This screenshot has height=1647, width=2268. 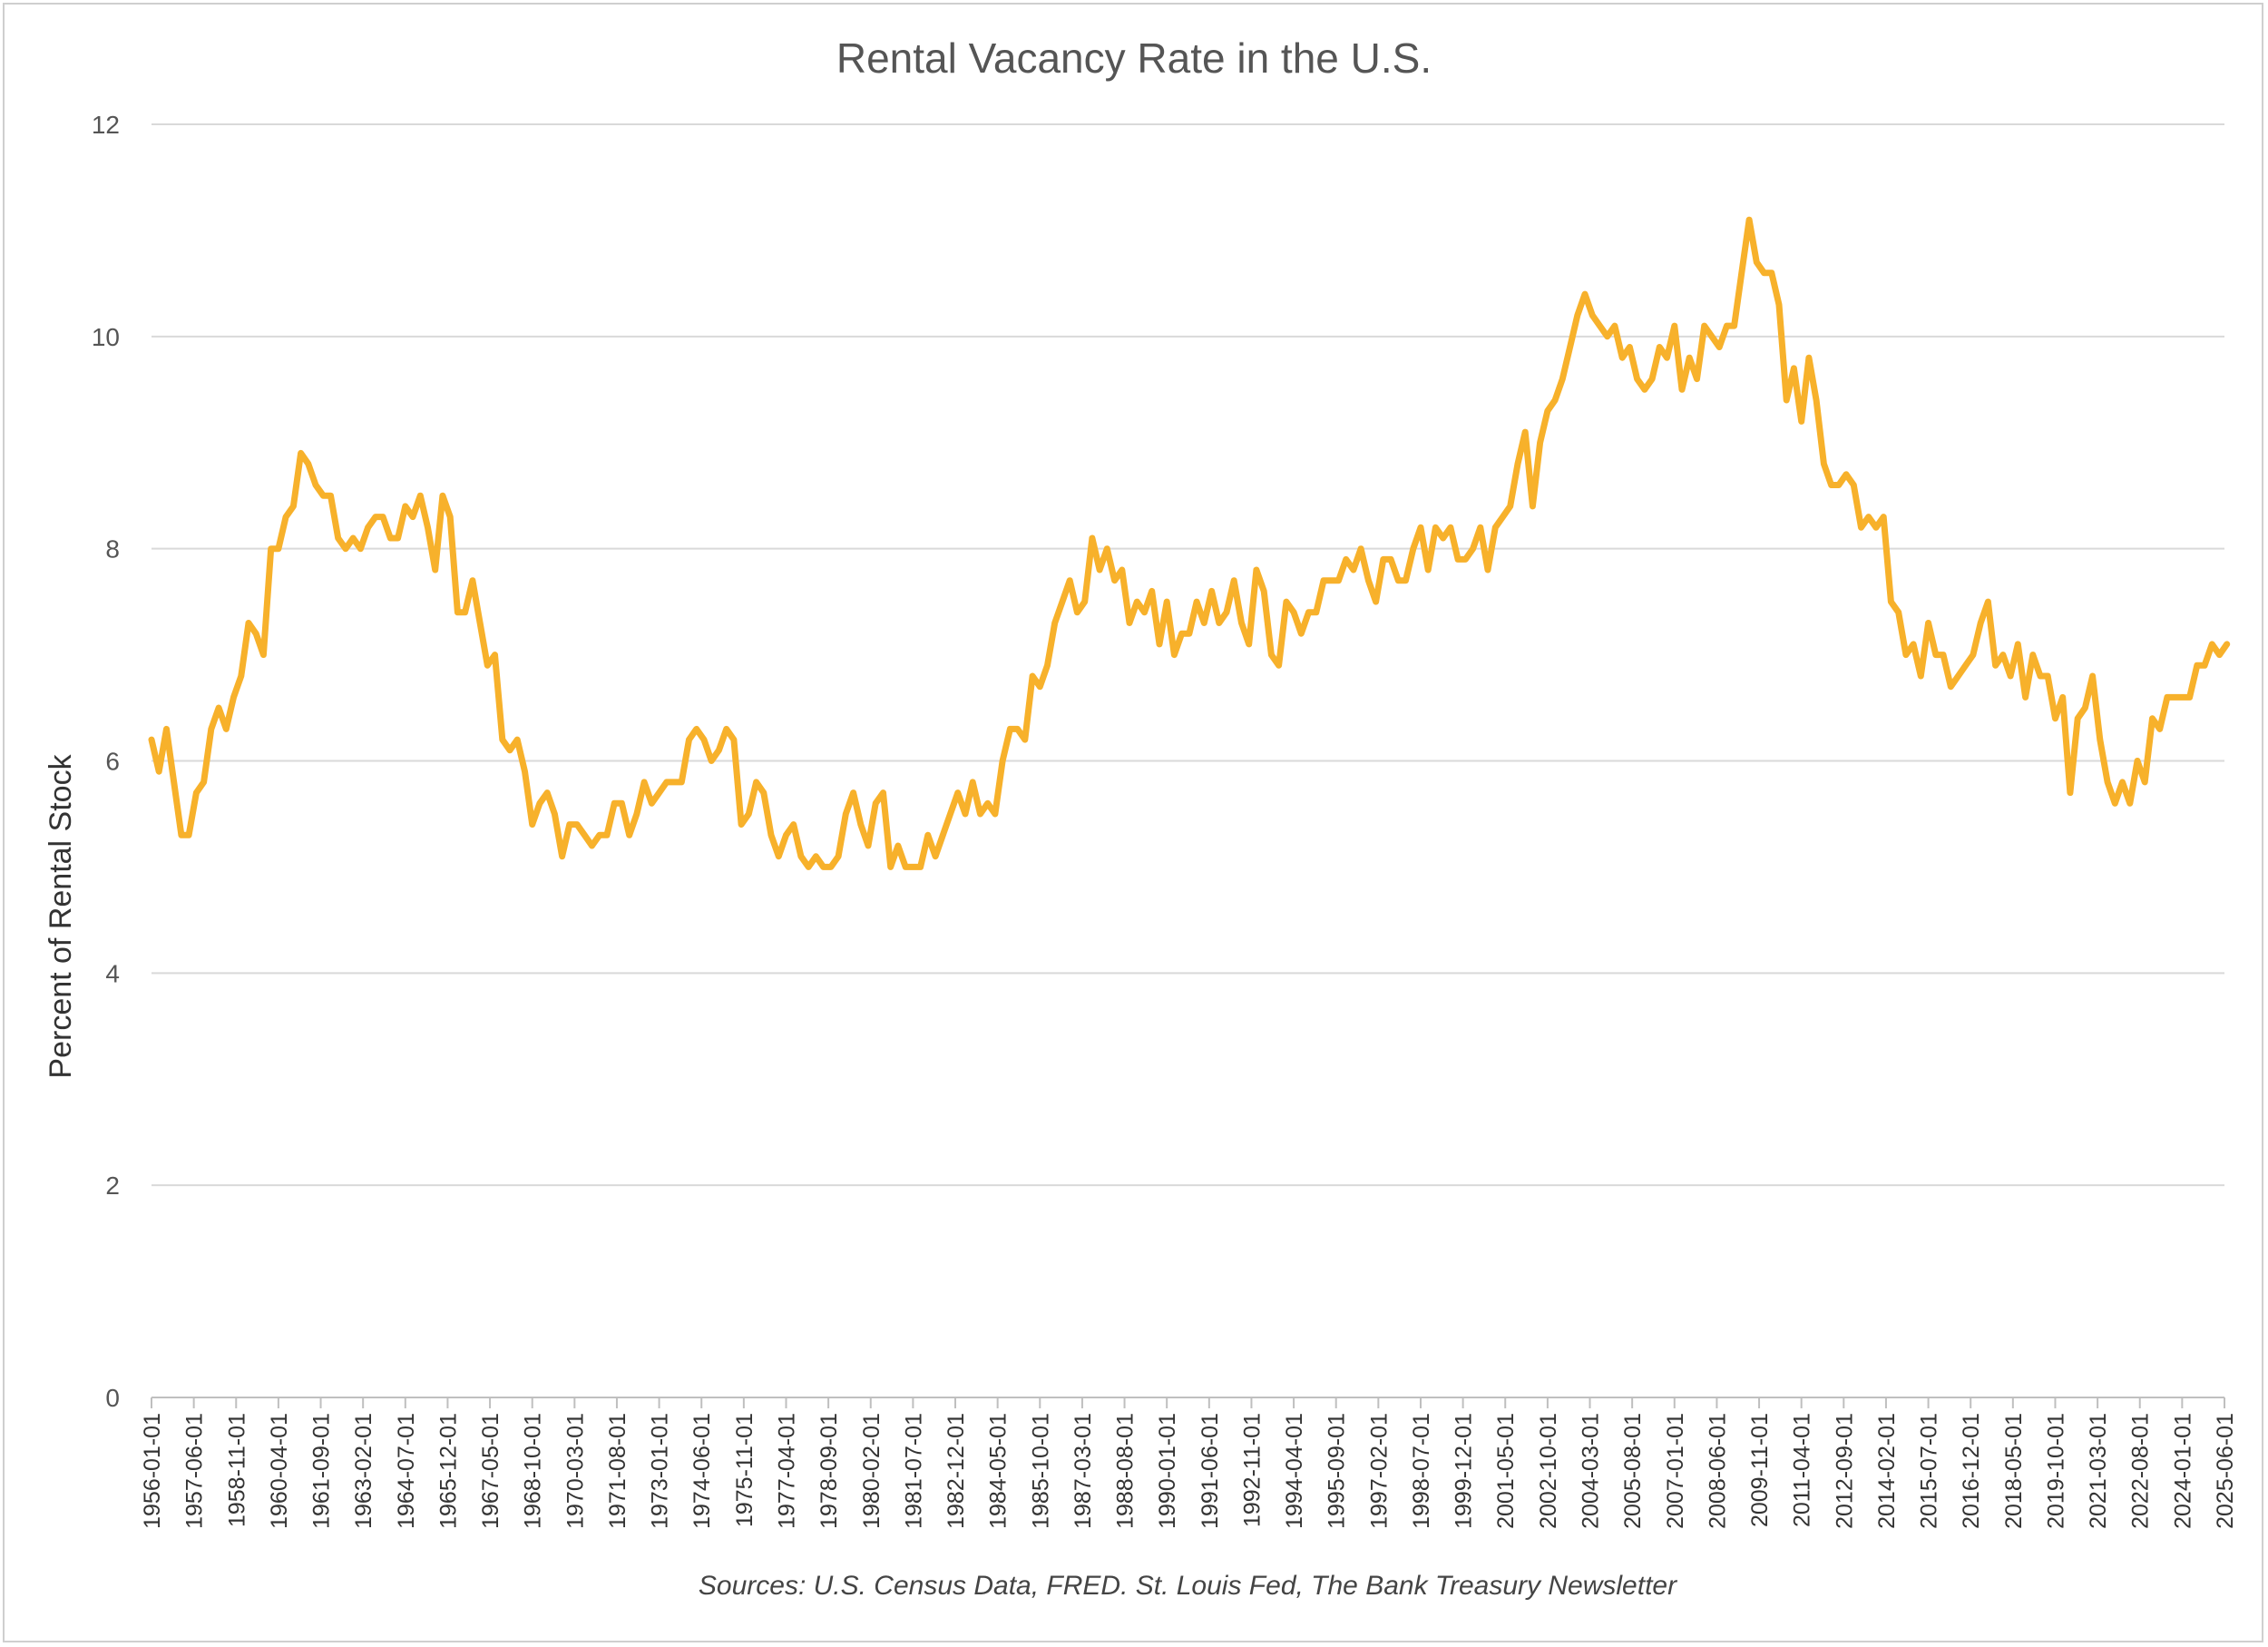 I want to click on y-tick-label: 0, so click(x=113, y=1398).